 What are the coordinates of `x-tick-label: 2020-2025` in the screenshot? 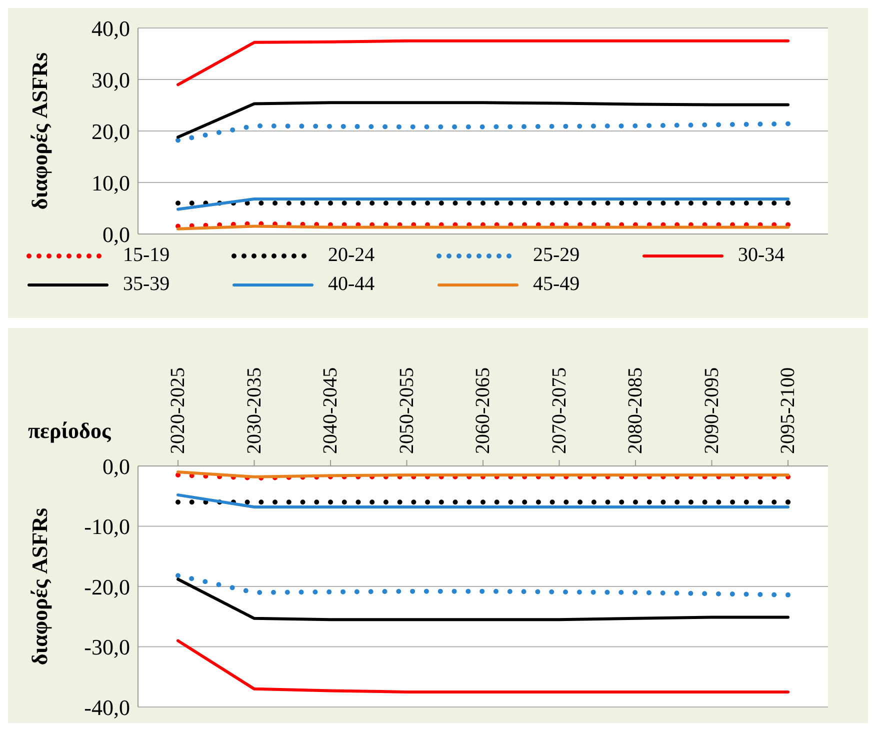 It's located at (178, 410).